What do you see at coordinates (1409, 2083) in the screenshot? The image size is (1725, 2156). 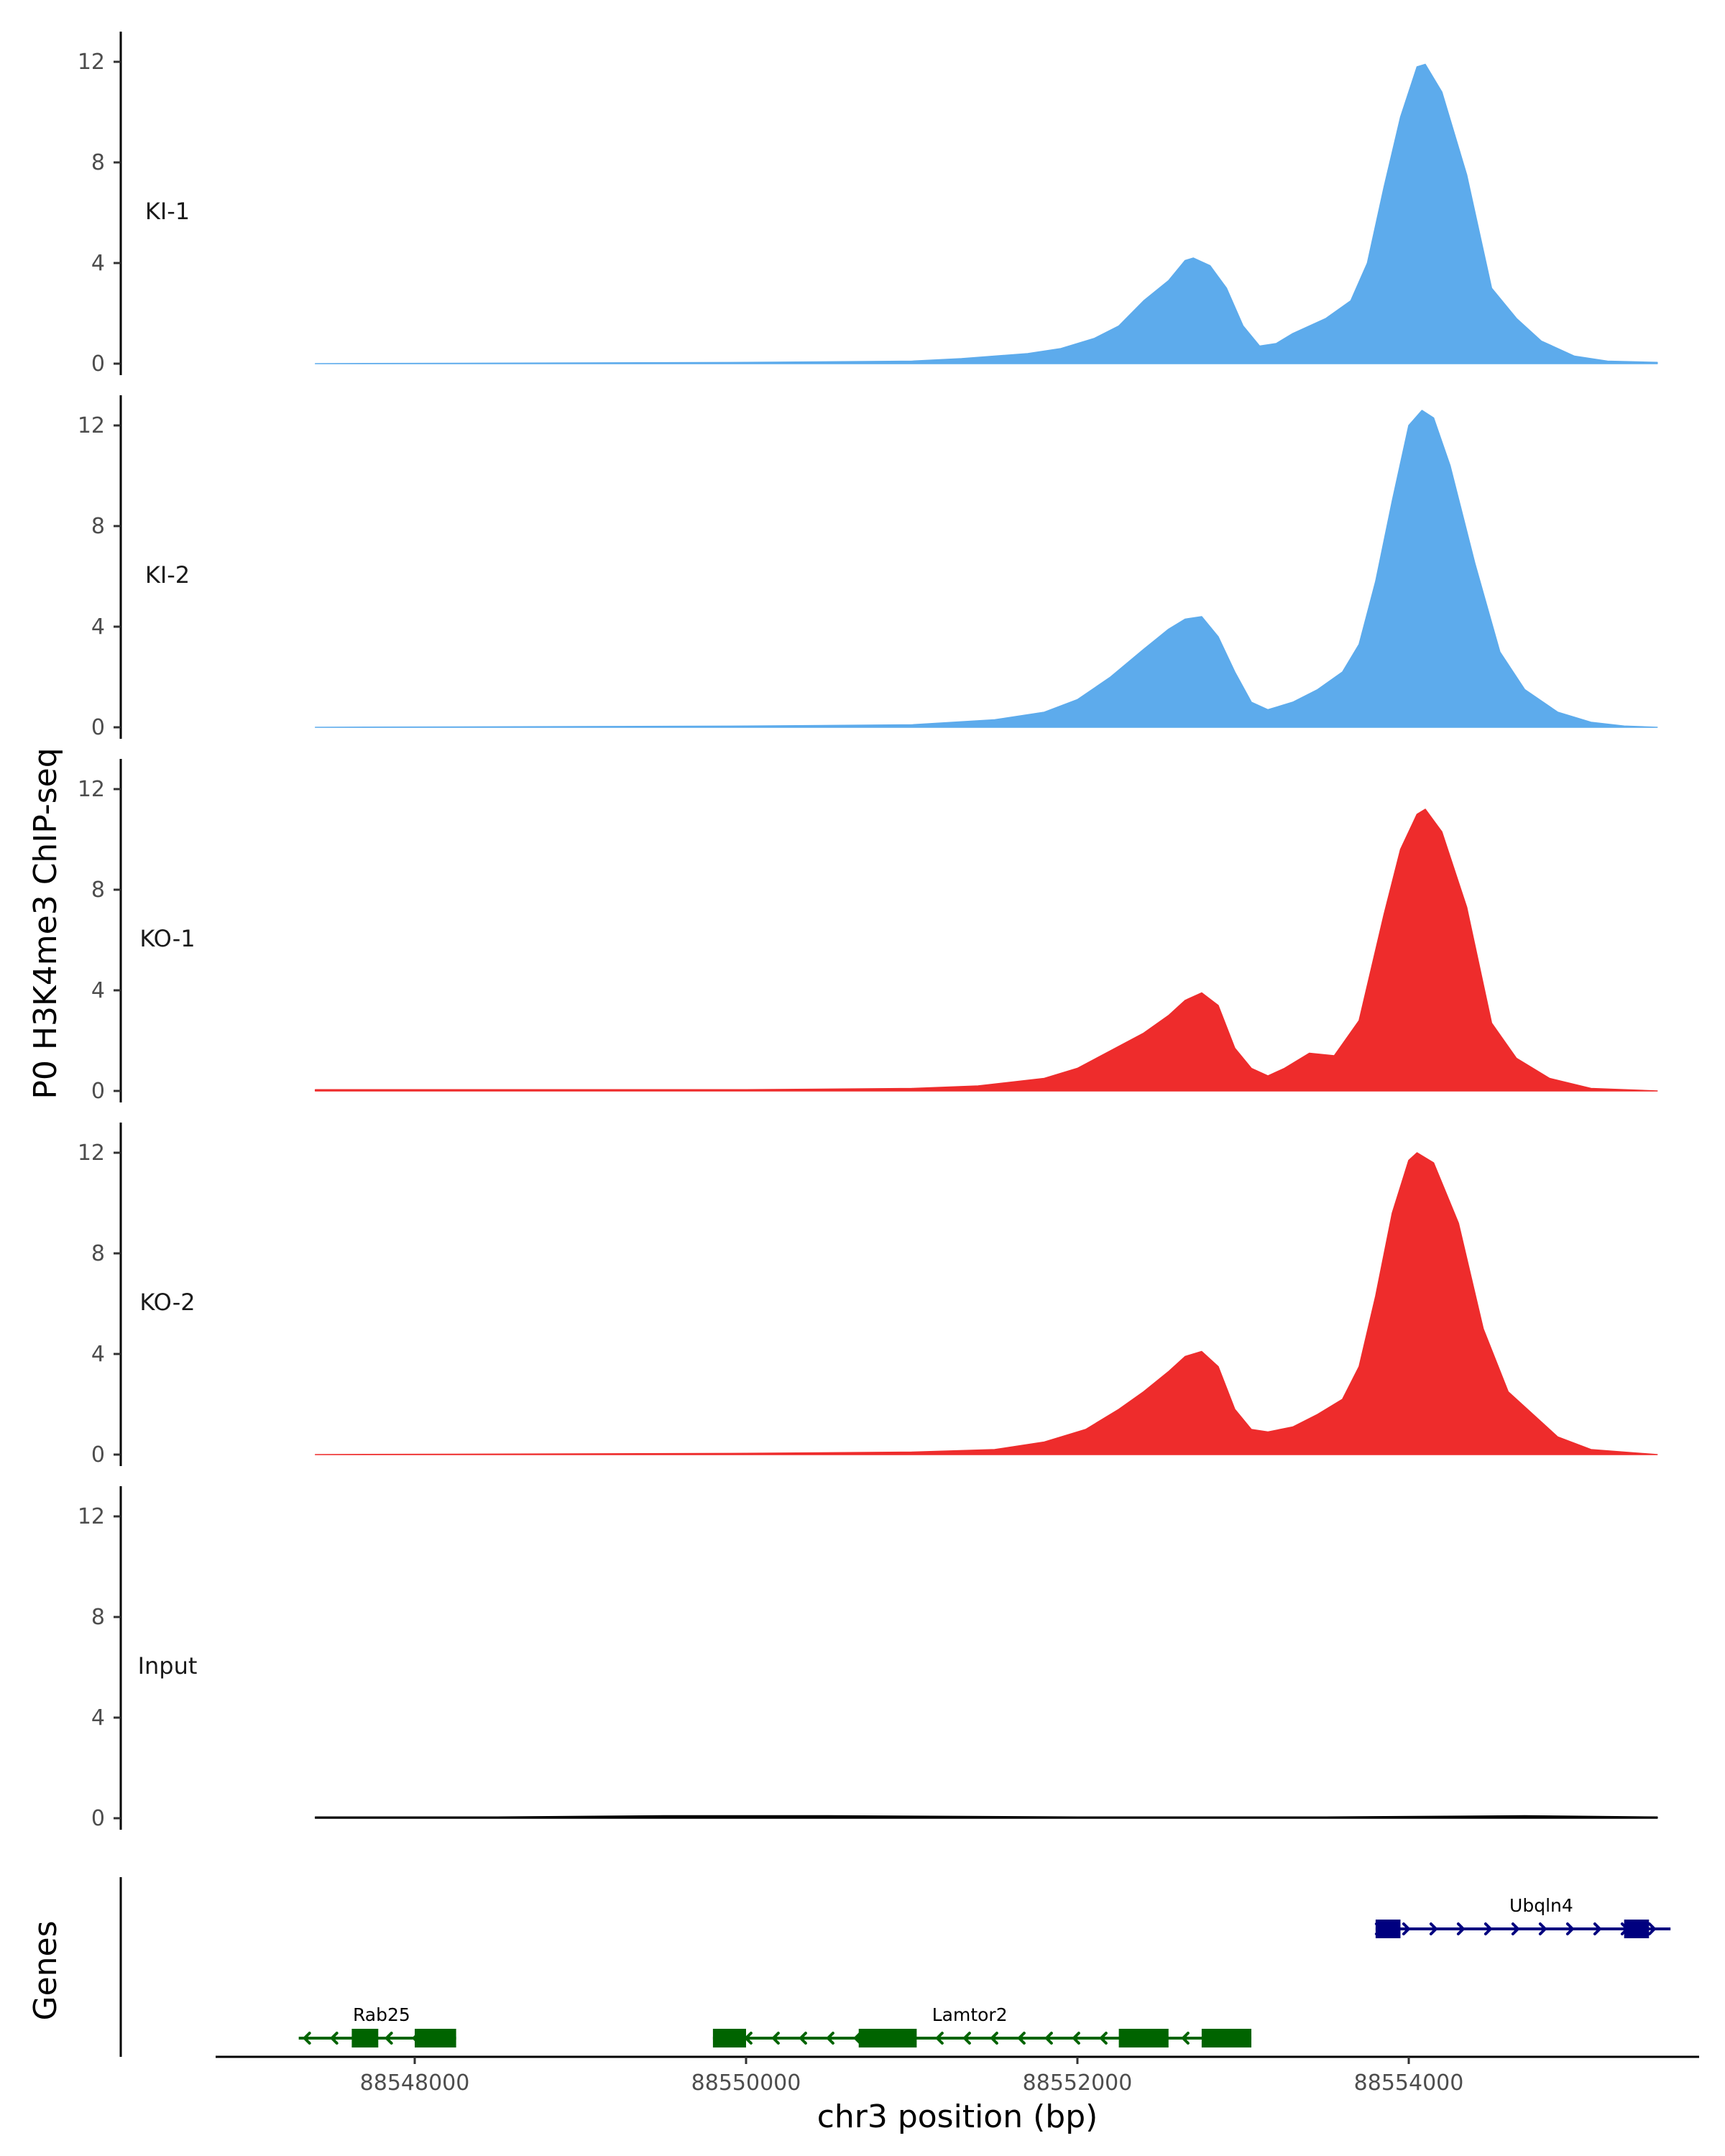 I see `x-tick-label: 88554000` at bounding box center [1409, 2083].